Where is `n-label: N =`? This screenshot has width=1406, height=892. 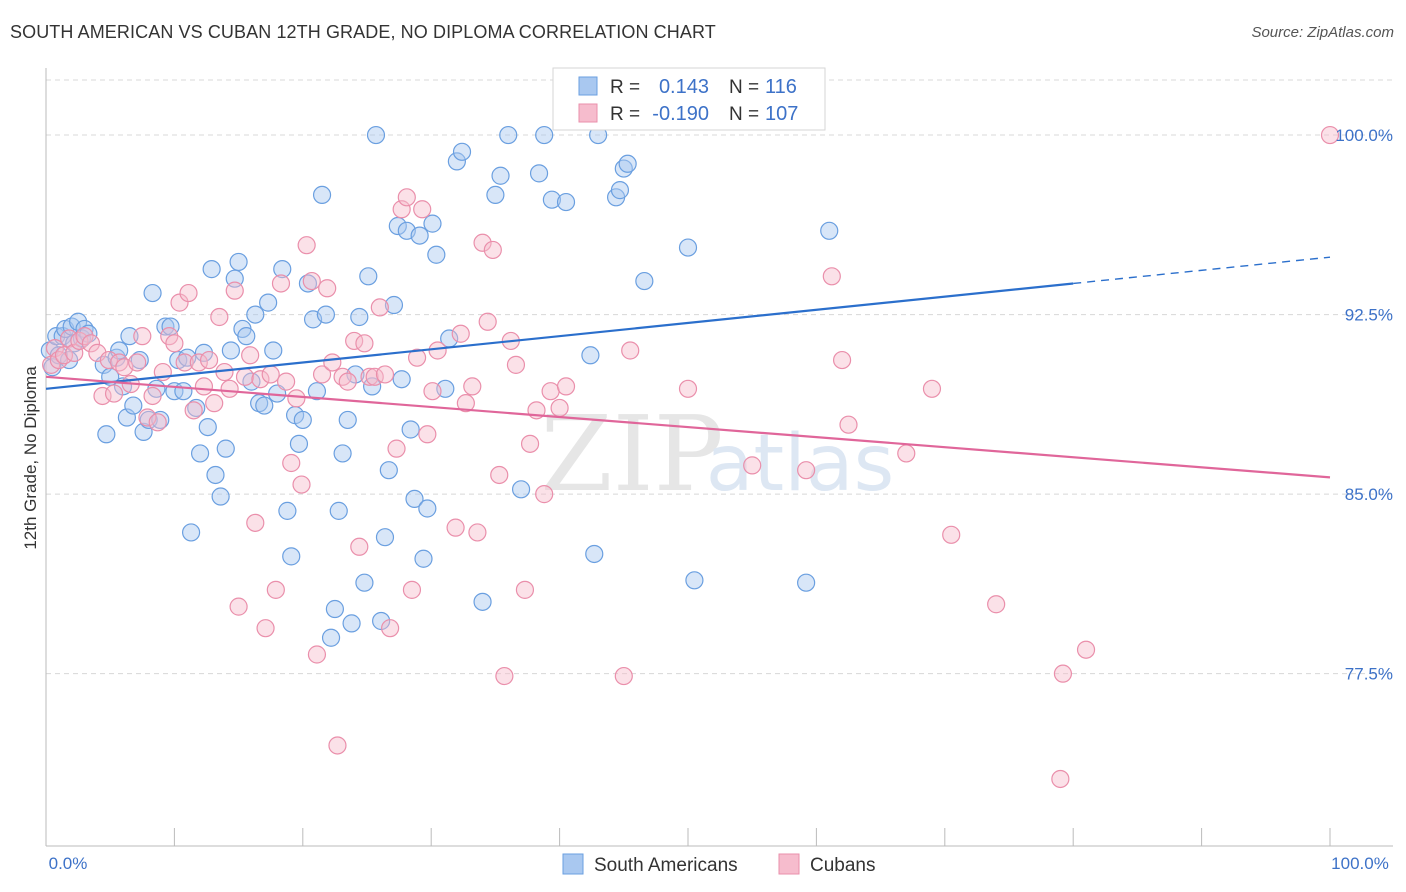 n-label: N = is located at coordinates (744, 114).